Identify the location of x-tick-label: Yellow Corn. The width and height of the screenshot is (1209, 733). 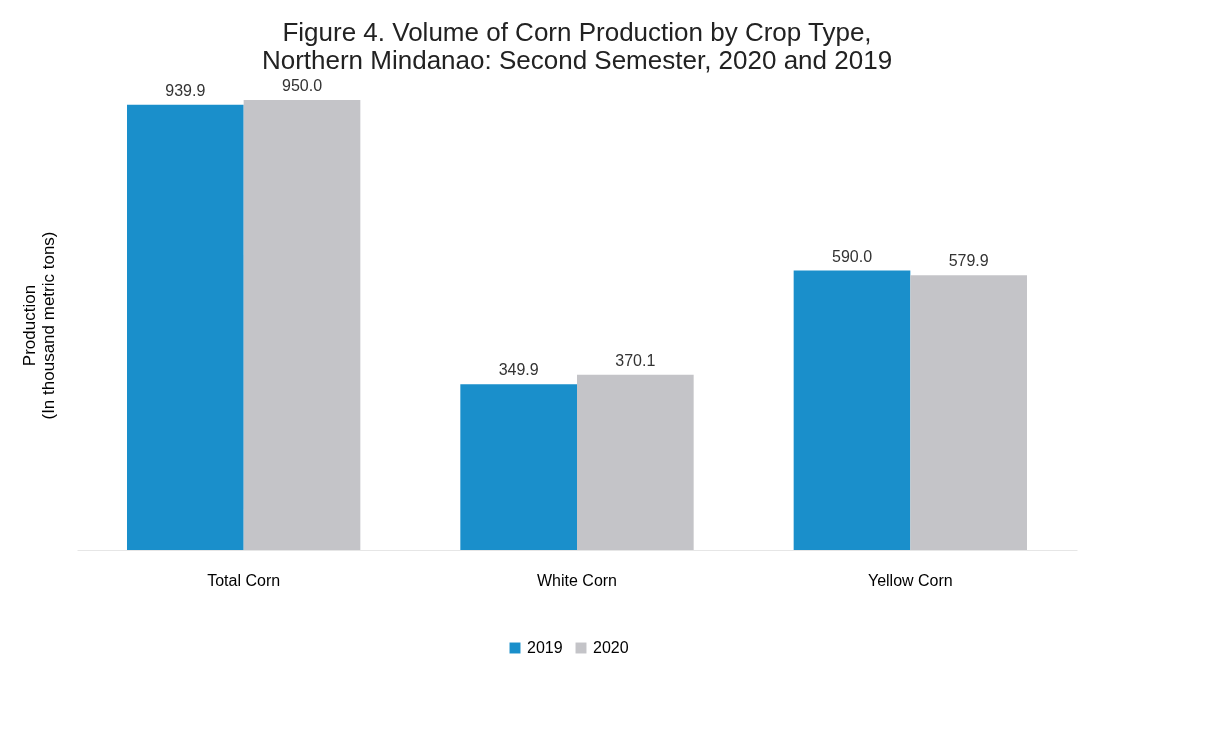
(910, 580).